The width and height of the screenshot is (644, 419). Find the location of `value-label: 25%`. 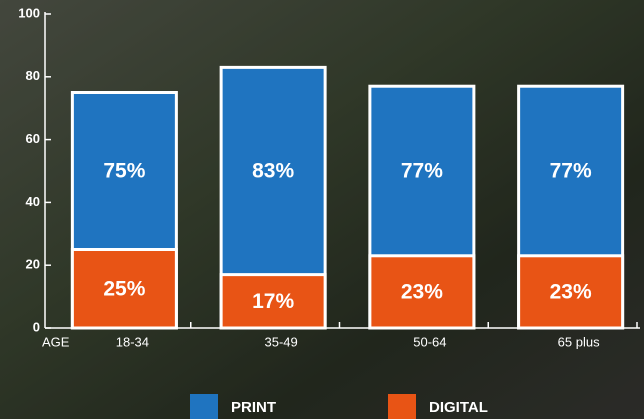

value-label: 25% is located at coordinates (124, 288).